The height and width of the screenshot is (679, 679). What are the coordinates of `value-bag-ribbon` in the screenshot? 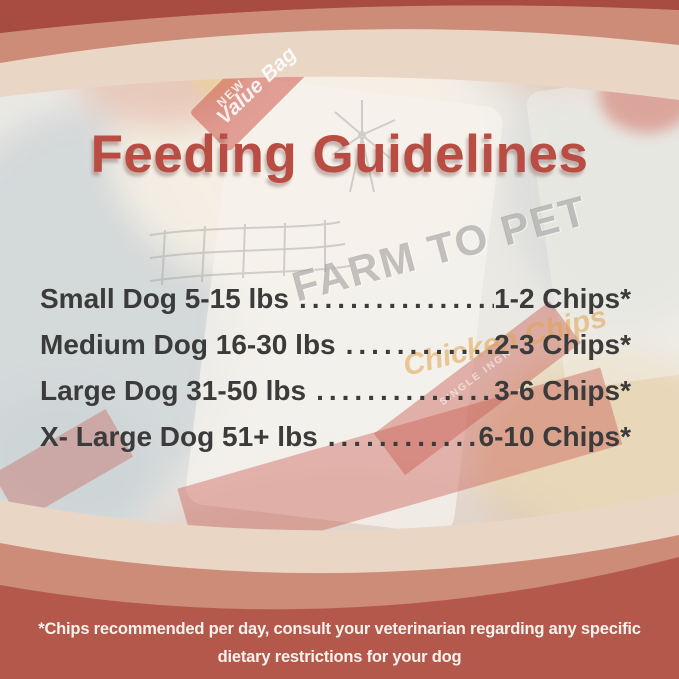 It's located at (259, 113).